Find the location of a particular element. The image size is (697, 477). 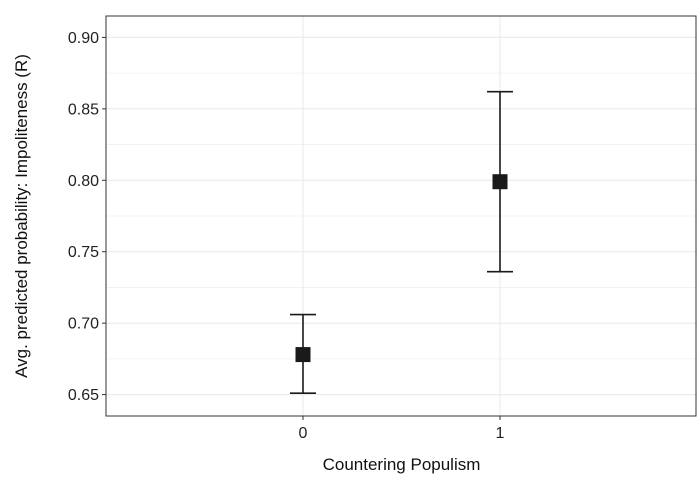

x-tick-label: 1 is located at coordinates (500, 433).